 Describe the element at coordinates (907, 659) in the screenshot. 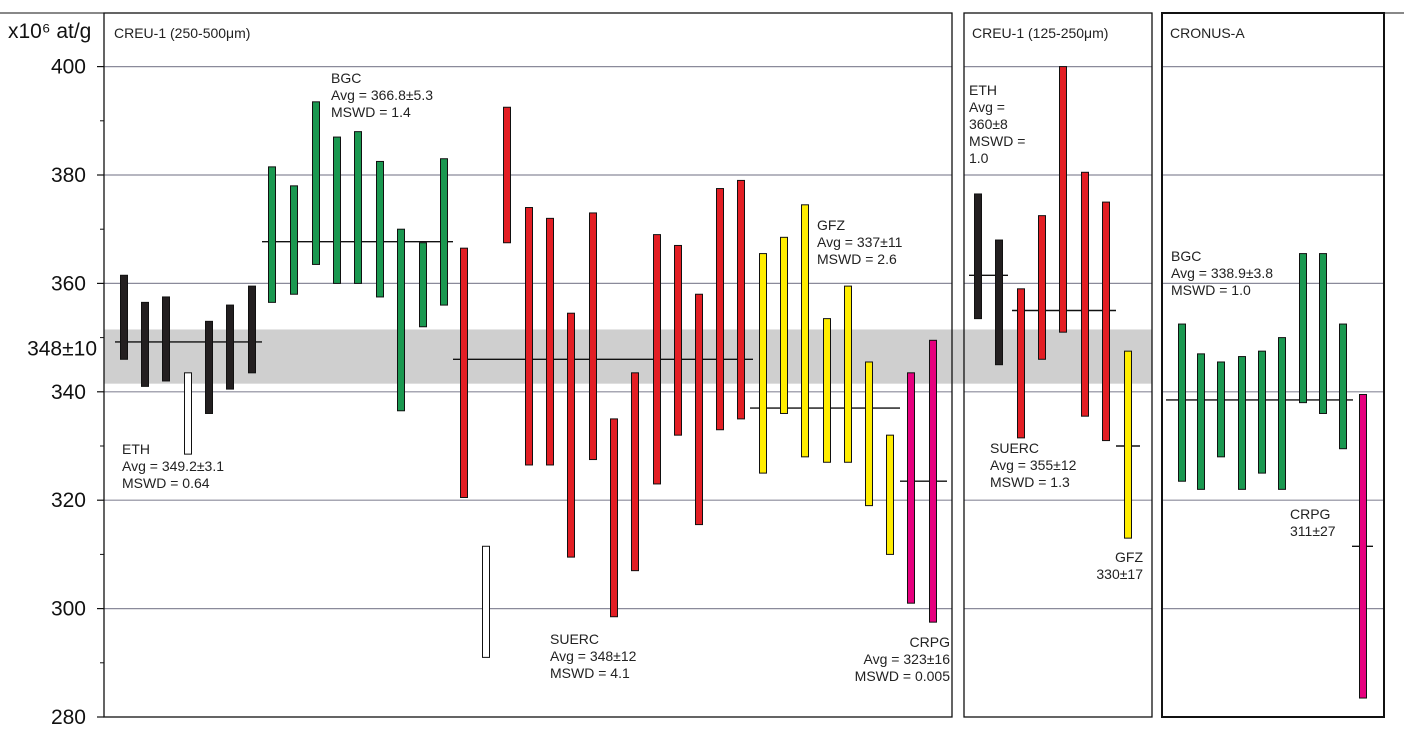

I see `group-label-crpg: Avg = 323±16` at that location.